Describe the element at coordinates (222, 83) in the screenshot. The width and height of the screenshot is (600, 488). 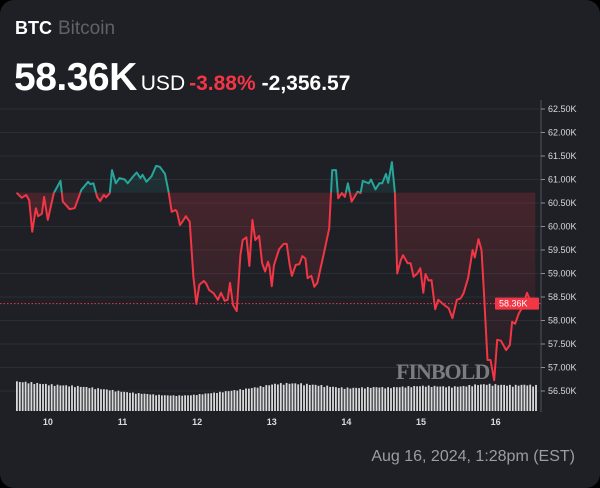
I see `change-percent: -3.88%` at that location.